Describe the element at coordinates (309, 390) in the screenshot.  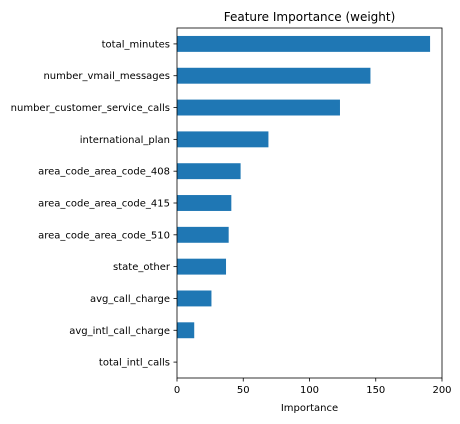
I see `x-tick-label: 100` at that location.